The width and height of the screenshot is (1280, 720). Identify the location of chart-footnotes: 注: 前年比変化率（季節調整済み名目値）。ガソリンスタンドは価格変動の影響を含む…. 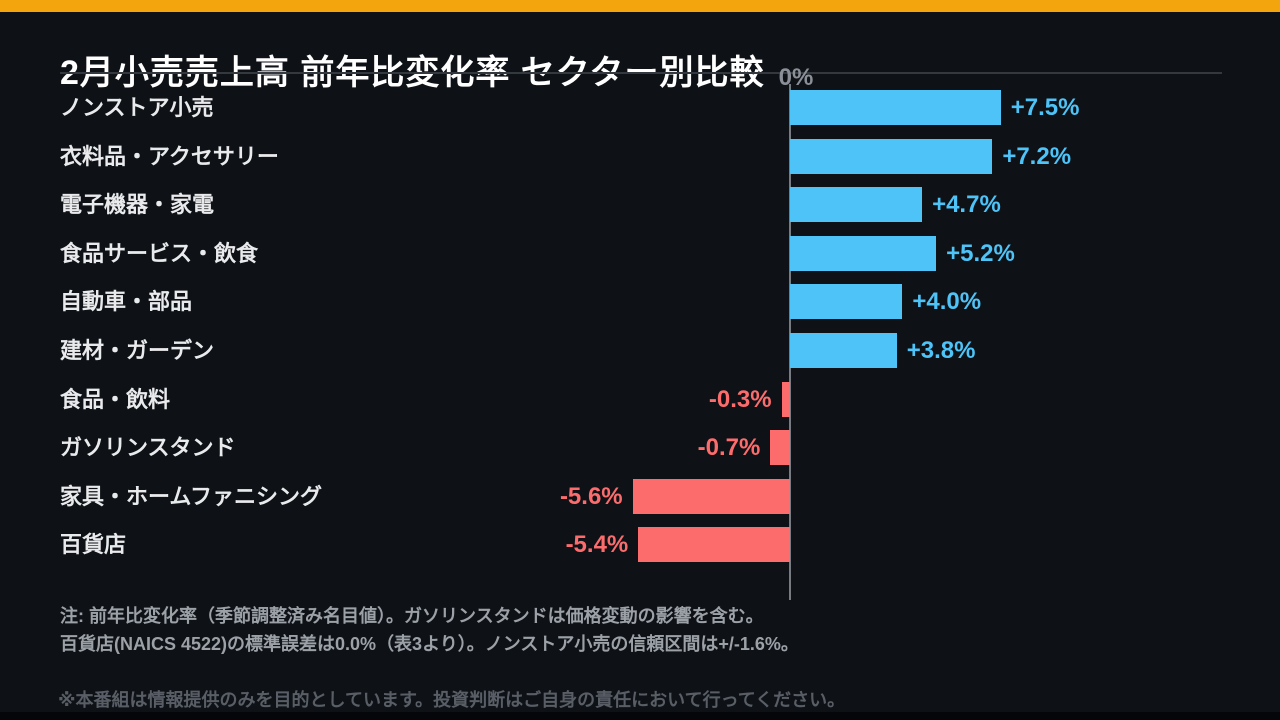
(429, 630).